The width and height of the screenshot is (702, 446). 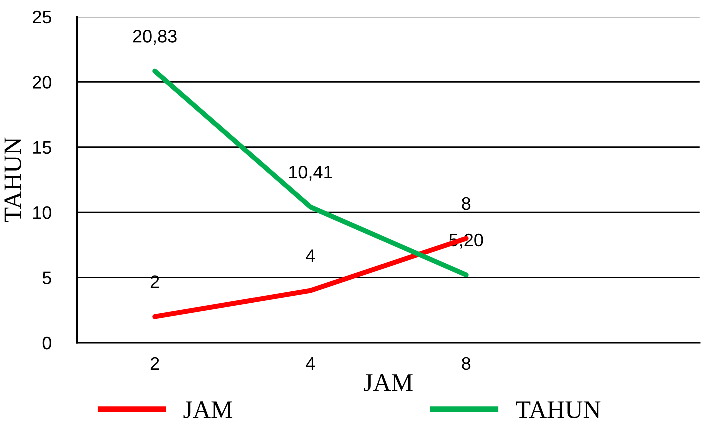 What do you see at coordinates (47, 278) in the screenshot?
I see `y-tick-label: 5` at bounding box center [47, 278].